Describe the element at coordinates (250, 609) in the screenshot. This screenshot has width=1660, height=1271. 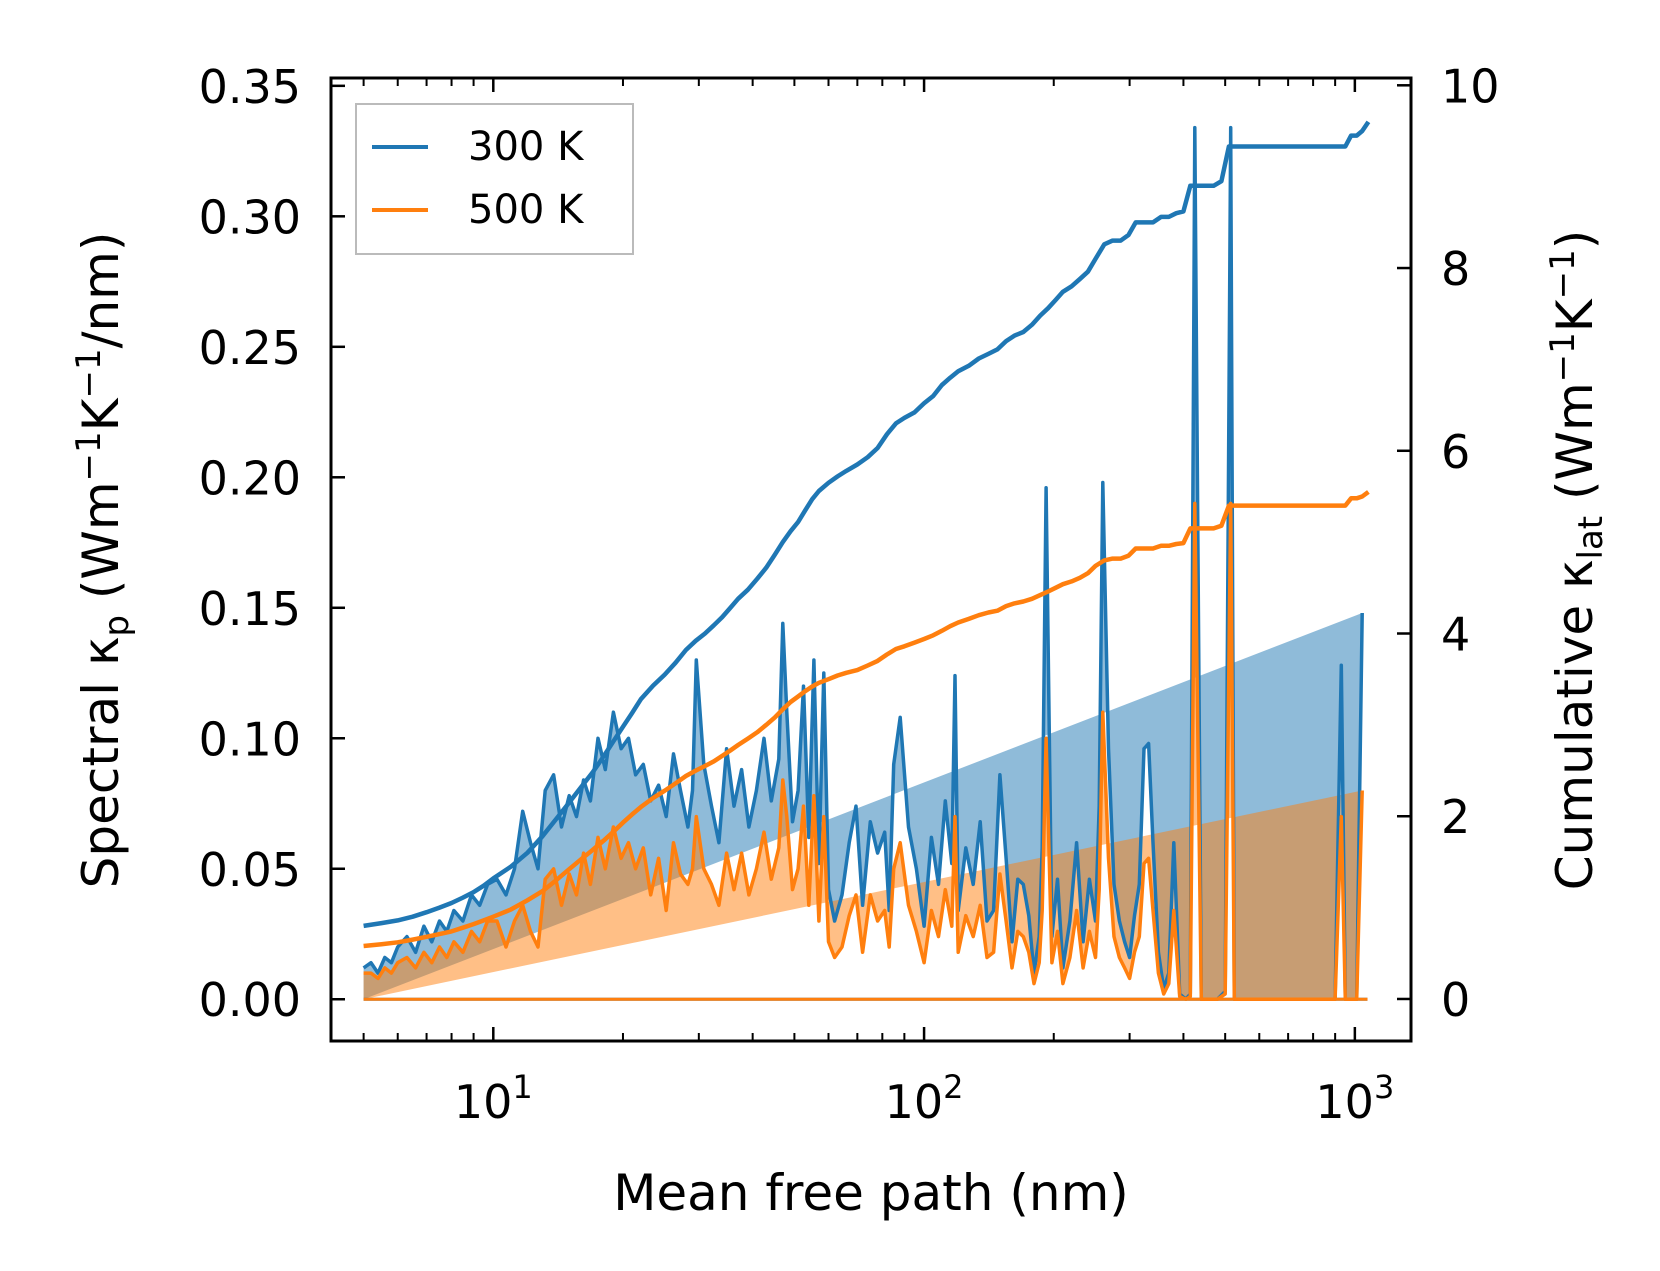
I see `left-tick-label: 0.15` at that location.